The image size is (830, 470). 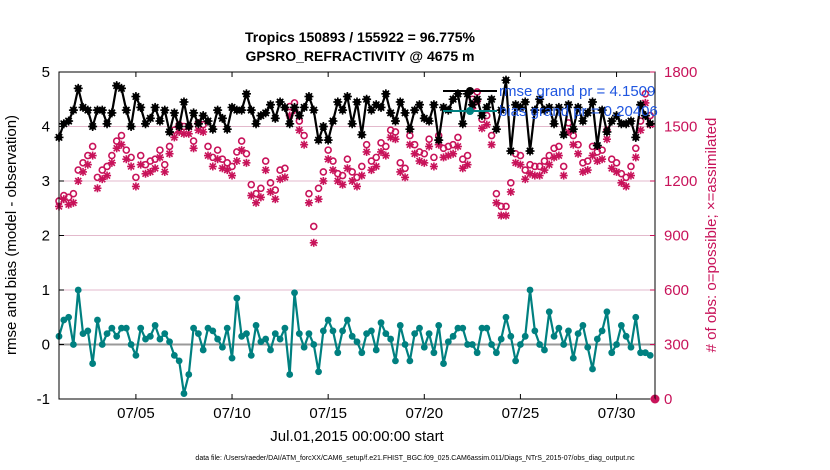 I want to click on y2-axis-label: # of obs: o=possible; ×=assimilated, so click(x=711, y=235).